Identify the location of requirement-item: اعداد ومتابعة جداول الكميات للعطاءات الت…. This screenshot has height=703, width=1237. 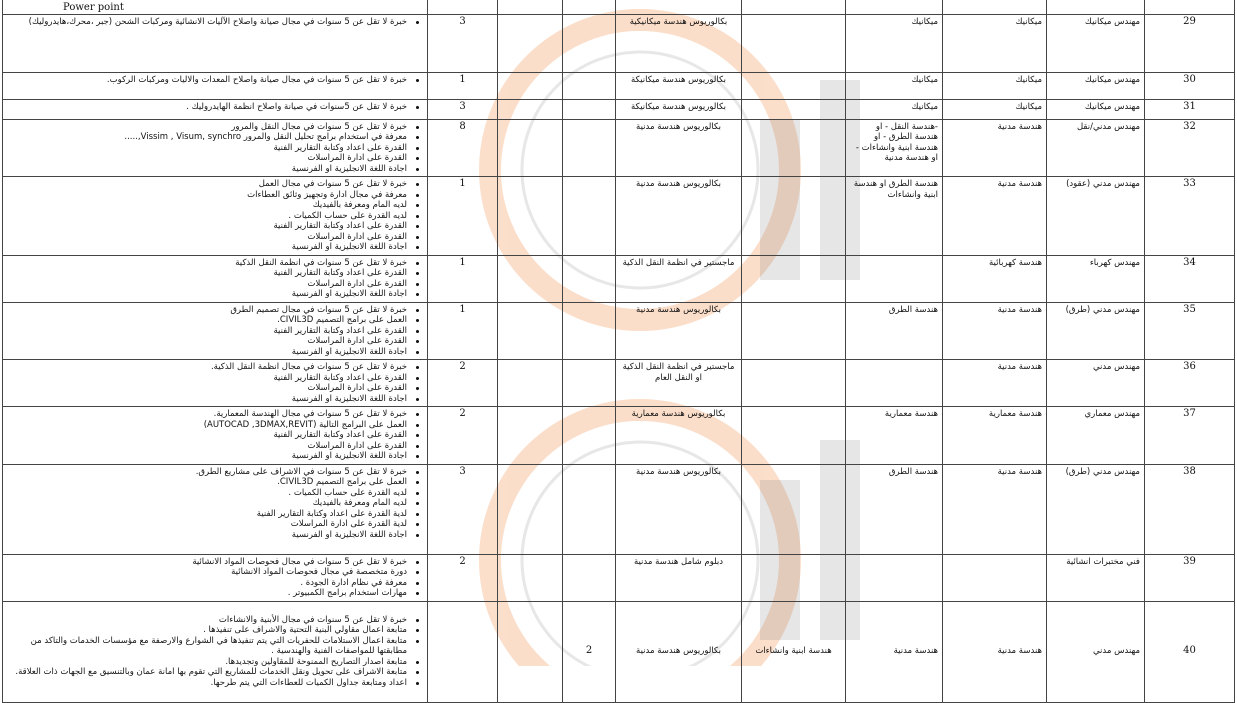
(213, 683).